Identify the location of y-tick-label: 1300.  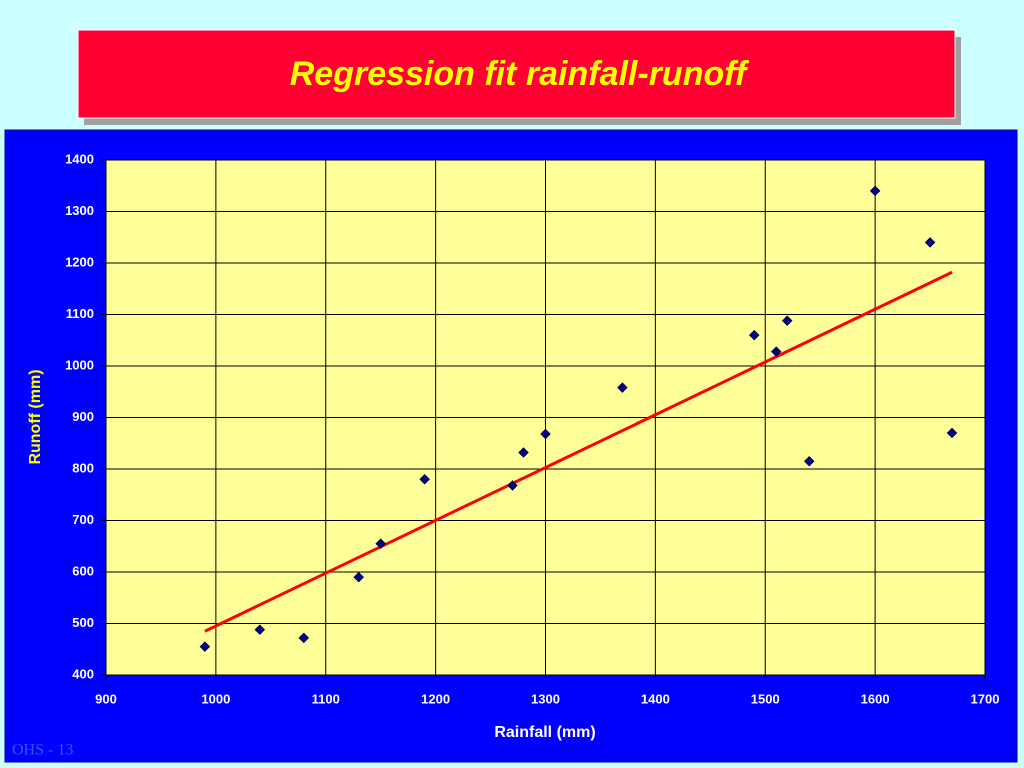
(79, 210).